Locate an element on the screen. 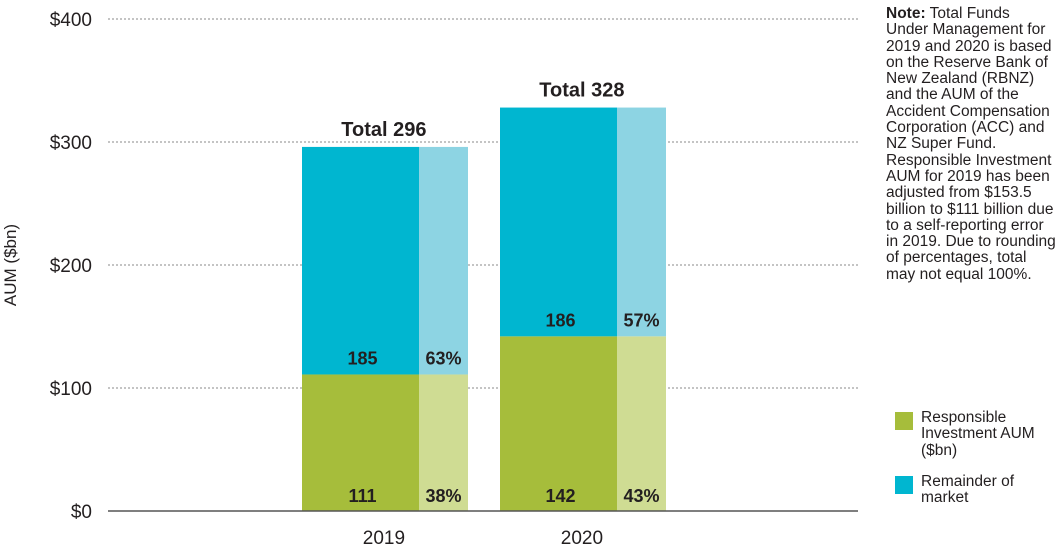  legend-swatch-blue is located at coordinates (904, 484).